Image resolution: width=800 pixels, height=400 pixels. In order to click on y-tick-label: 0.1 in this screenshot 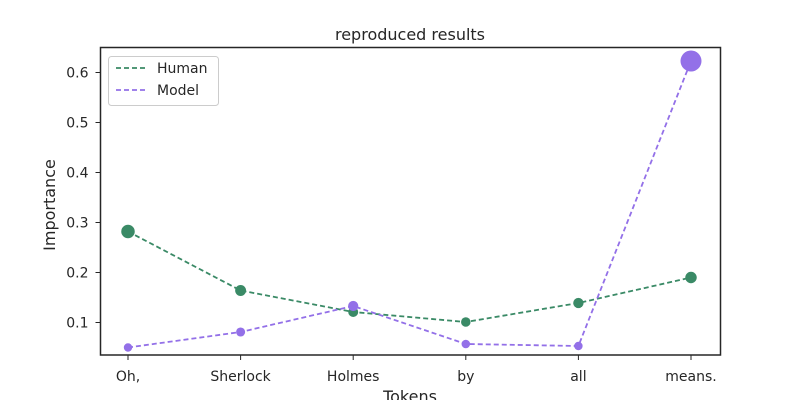, I will do `click(77, 324)`.